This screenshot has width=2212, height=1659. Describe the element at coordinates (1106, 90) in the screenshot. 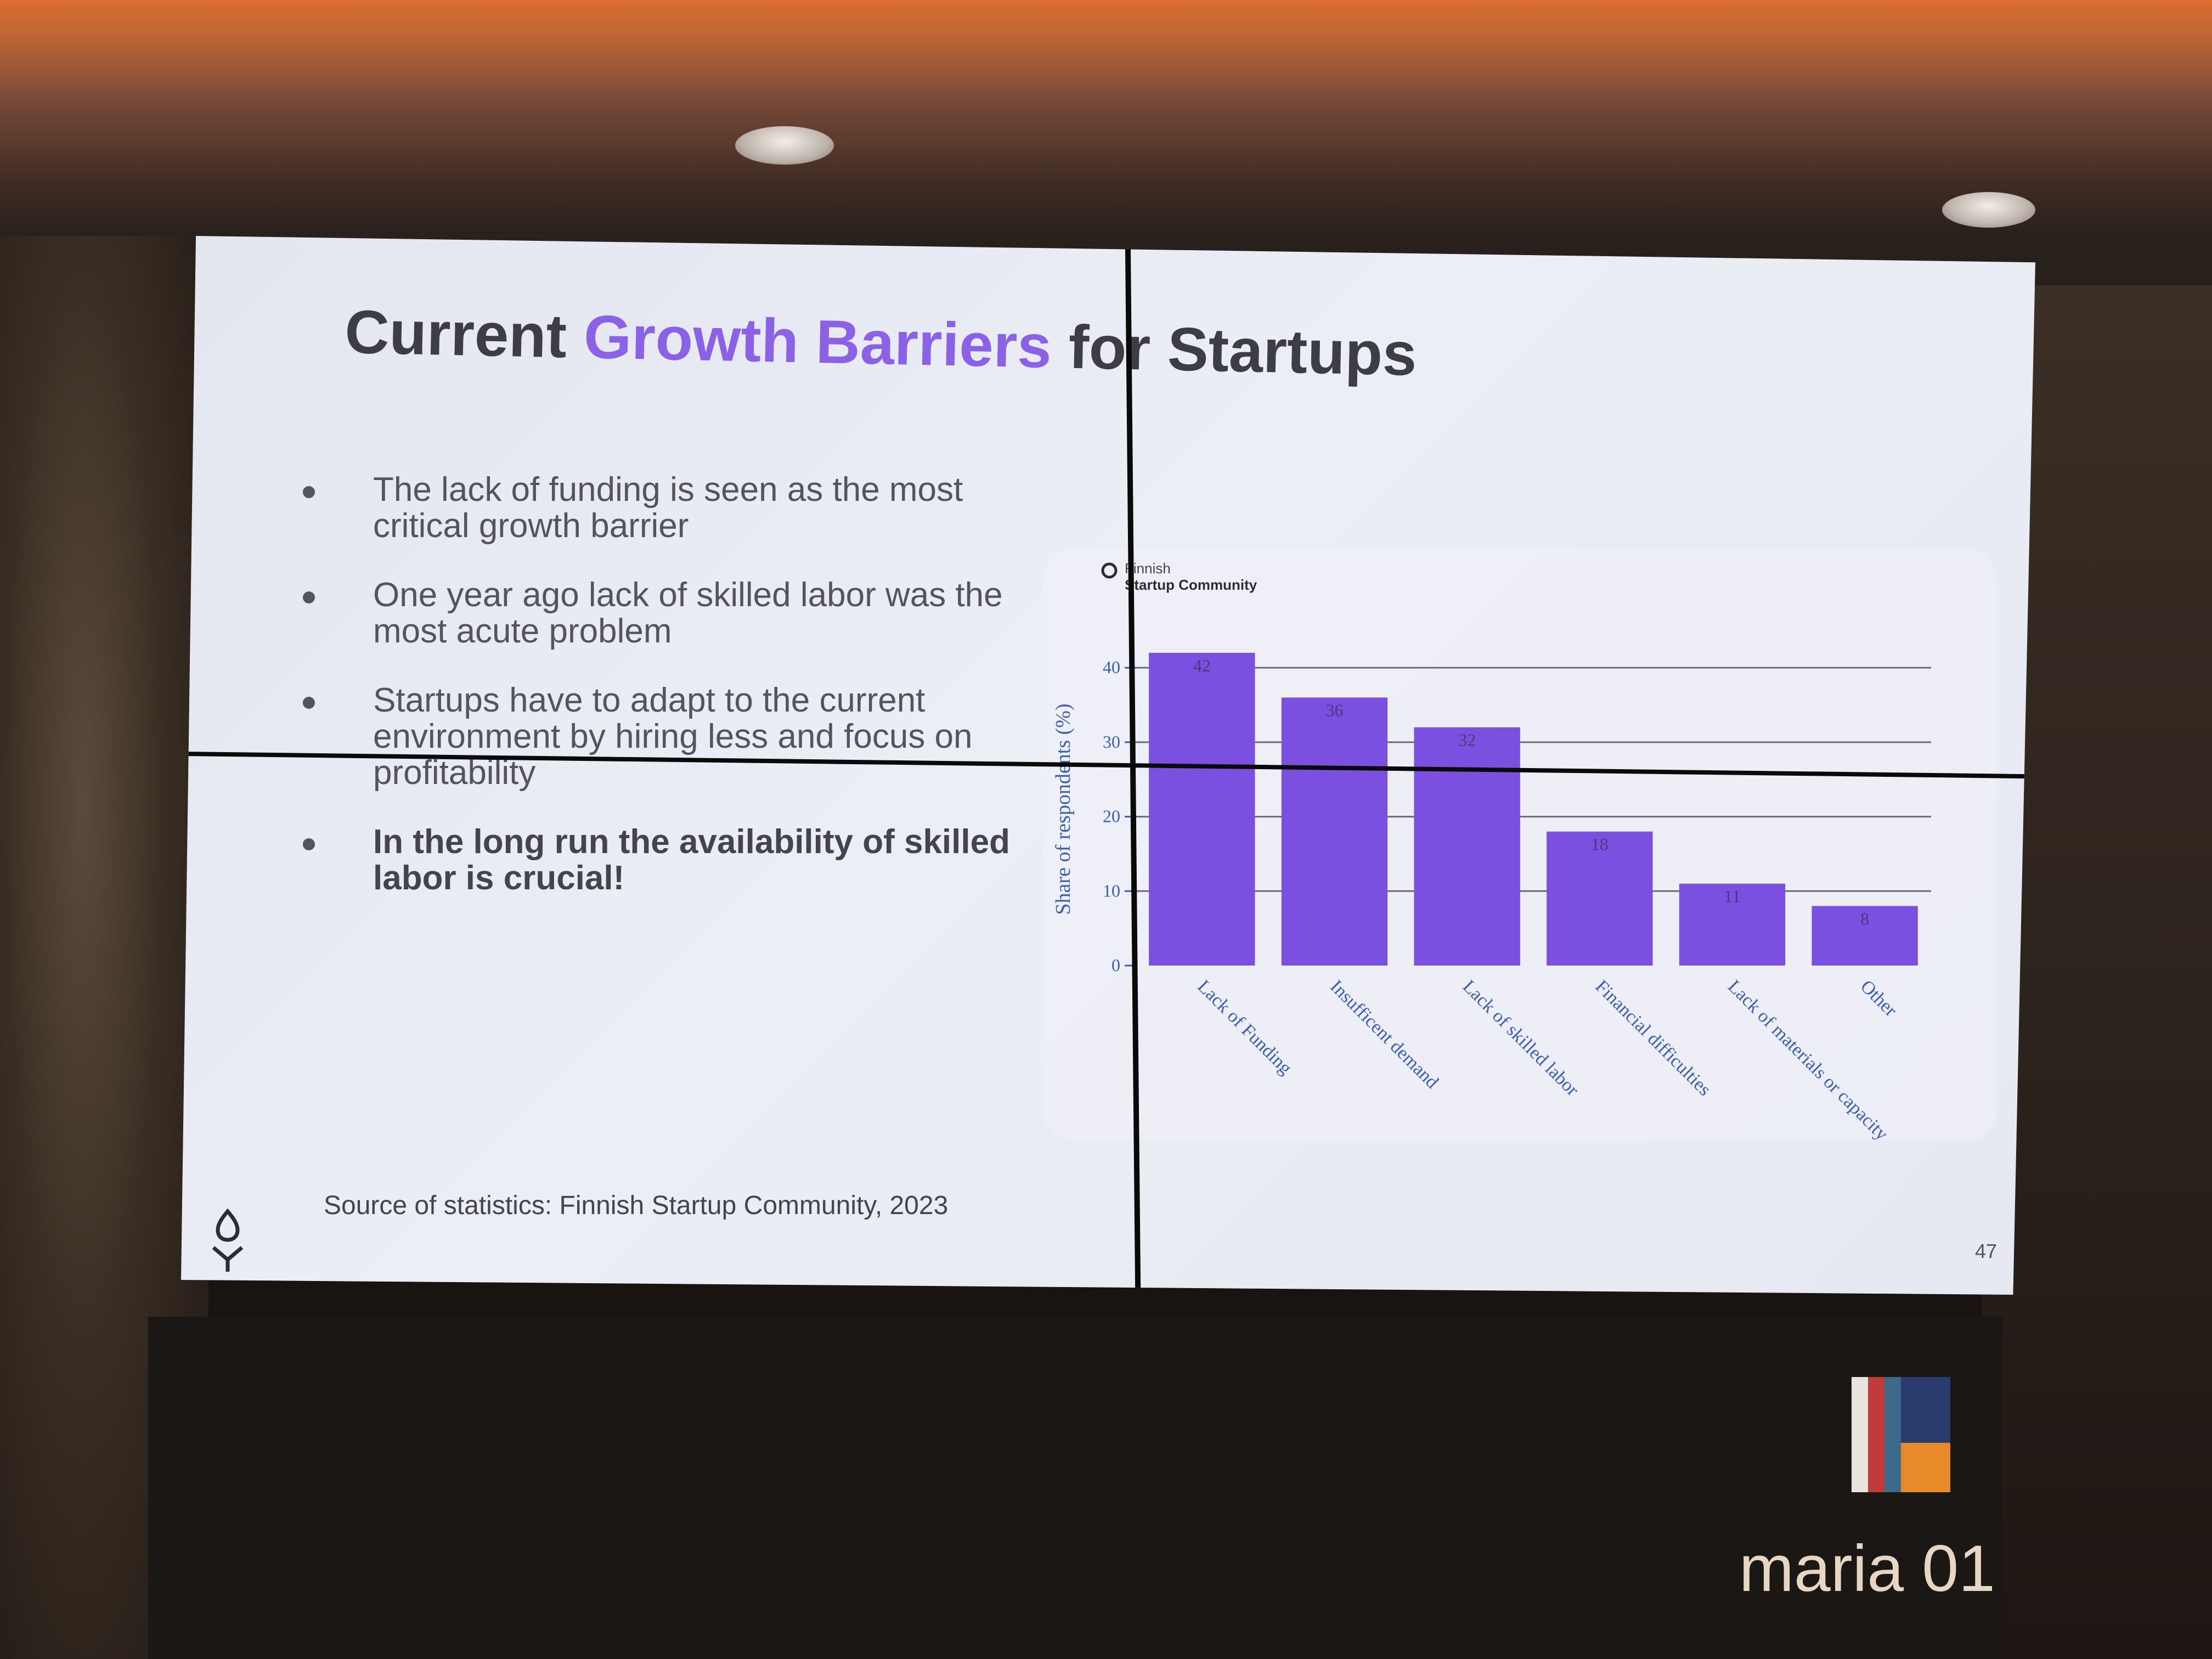

I see `ceiling-glow` at that location.